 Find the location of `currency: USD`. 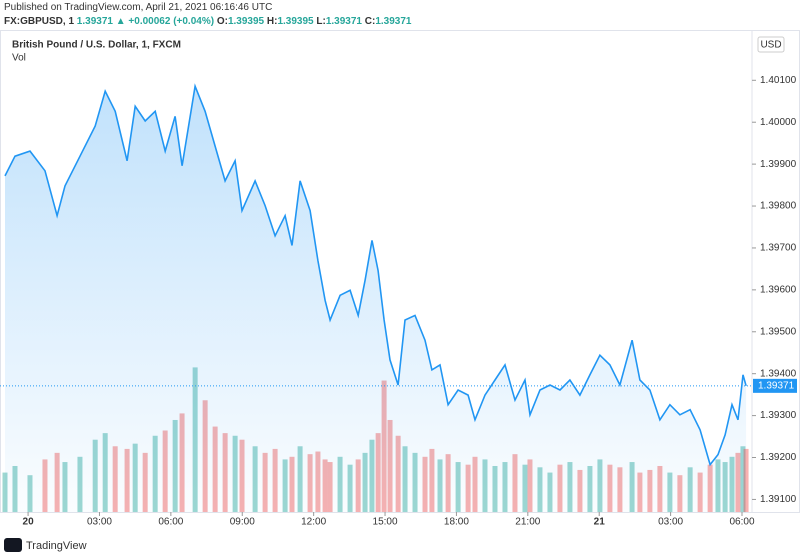

currency: USD is located at coordinates (770, 45).